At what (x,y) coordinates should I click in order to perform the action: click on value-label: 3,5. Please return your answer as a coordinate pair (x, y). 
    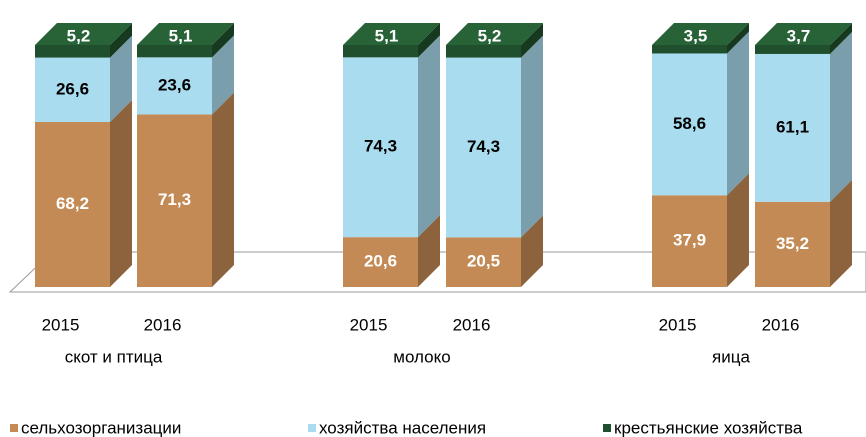
    Looking at the image, I should click on (696, 35).